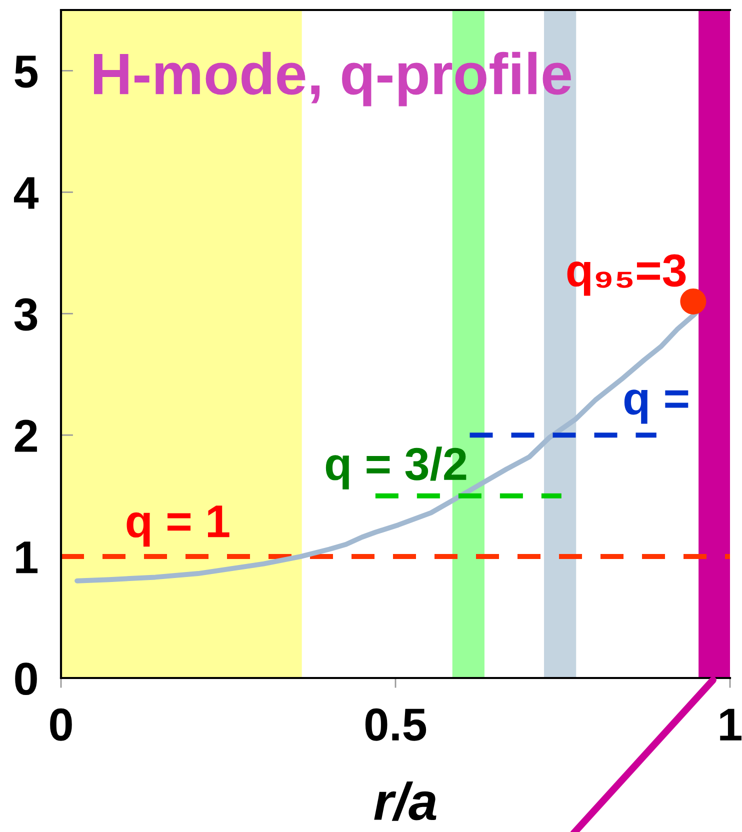 The image size is (742, 832). Describe the element at coordinates (405, 801) in the screenshot. I see `x-axis-title: r/a` at that location.